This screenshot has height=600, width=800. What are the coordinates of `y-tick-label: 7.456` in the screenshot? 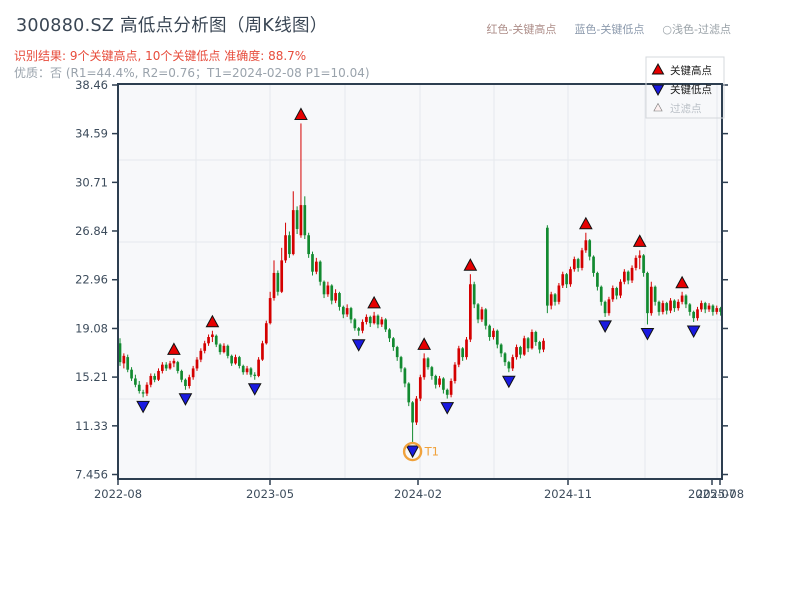 It's located at (91, 475).